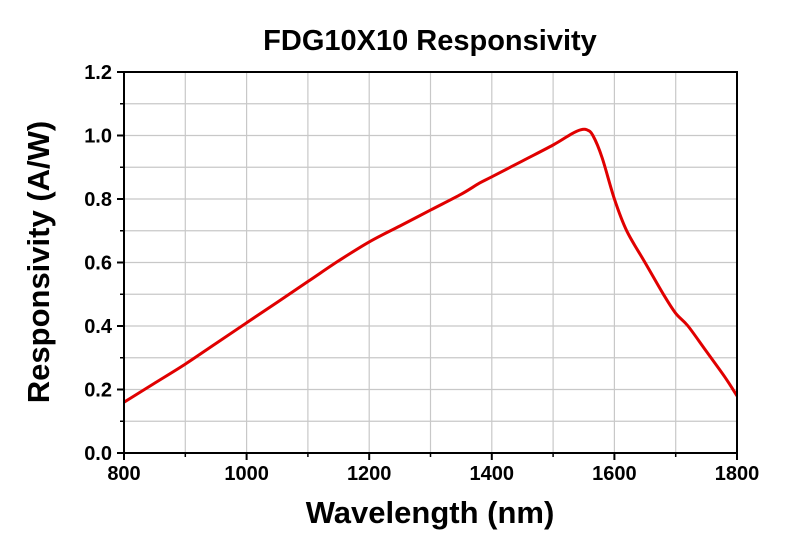 This screenshot has height=547, width=806. Describe the element at coordinates (246, 474) in the screenshot. I see `x-tick-label: 1000` at that location.